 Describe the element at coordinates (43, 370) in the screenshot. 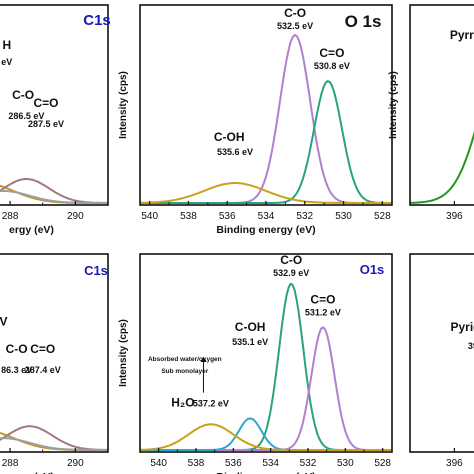

I see `peak-annotation: 287.4 eV` at that location.